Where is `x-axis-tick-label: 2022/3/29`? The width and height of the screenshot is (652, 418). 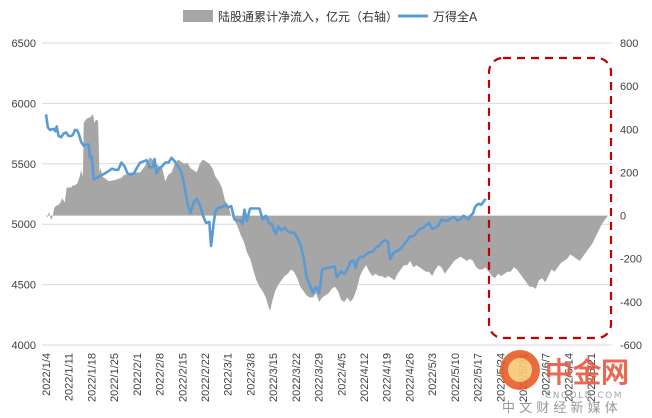 x-axis-tick-label: 2022/3/29 is located at coordinates (320, 377).